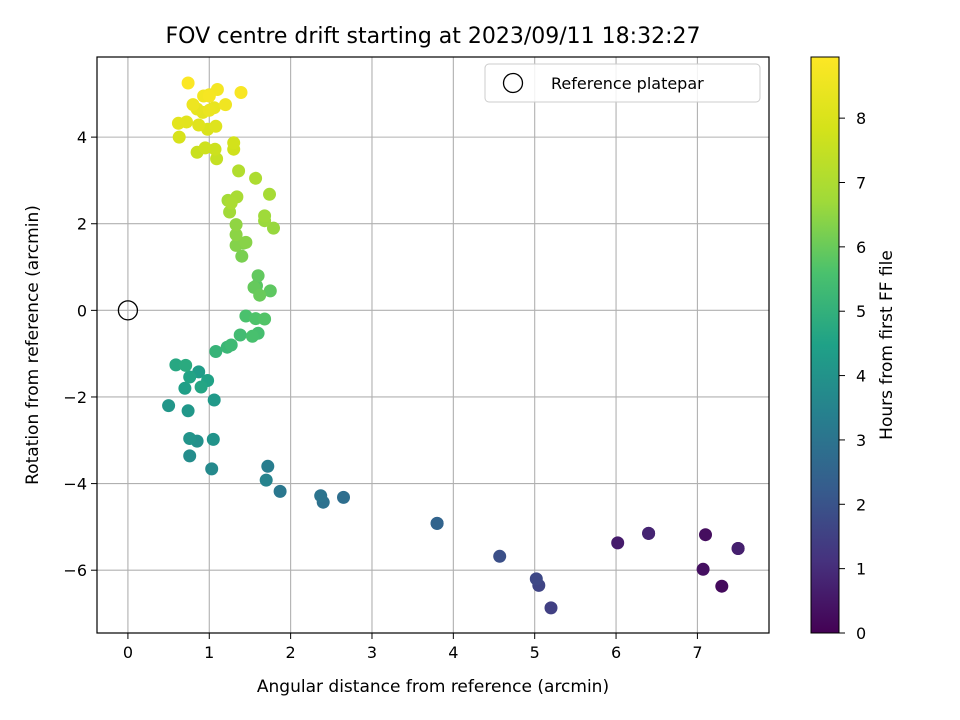  What do you see at coordinates (861, 376) in the screenshot?
I see `colorbar-tick-label: 4` at bounding box center [861, 376].